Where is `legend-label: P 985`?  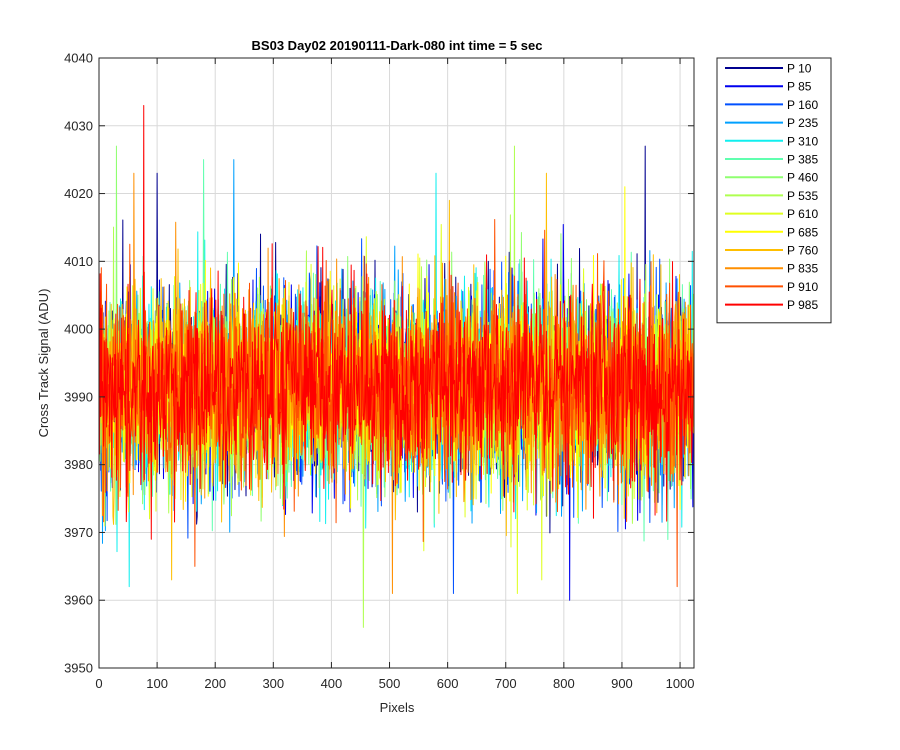 legend-label: P 985 is located at coordinates (802, 305).